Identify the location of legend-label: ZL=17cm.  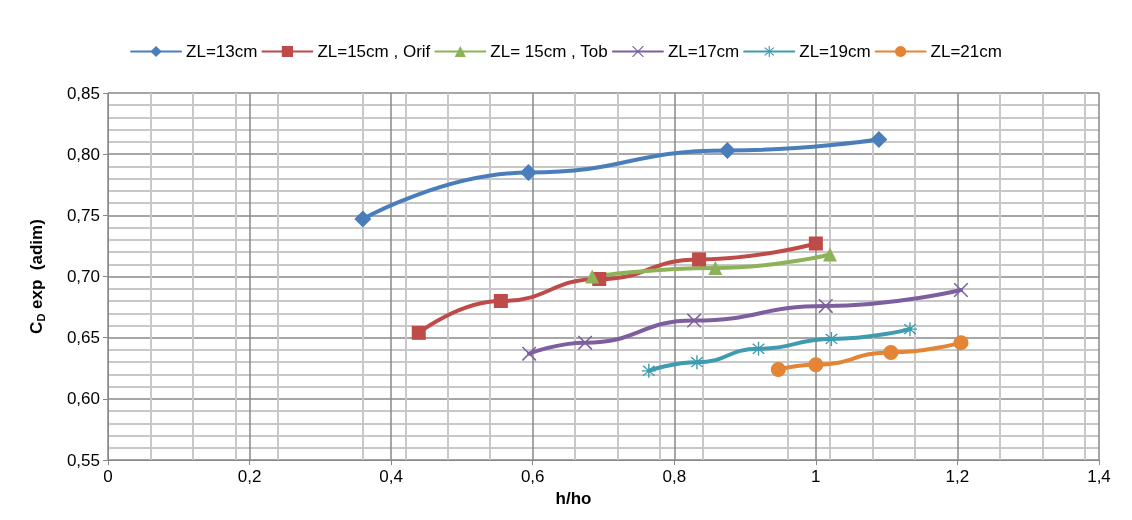
(703, 51).